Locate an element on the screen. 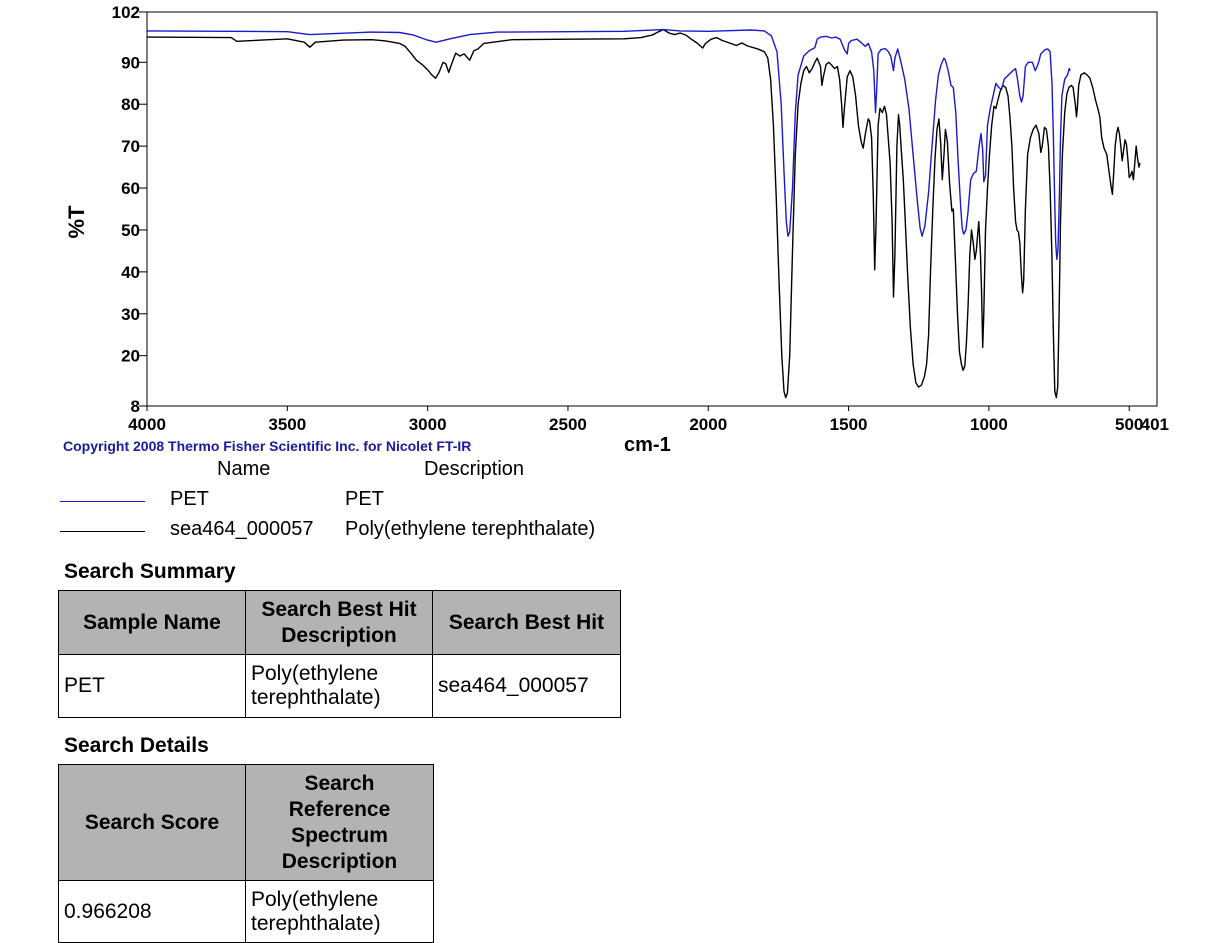 Image resolution: width=1225 pixels, height=943 pixels. legend-description-header: Description is located at coordinates (474, 469).